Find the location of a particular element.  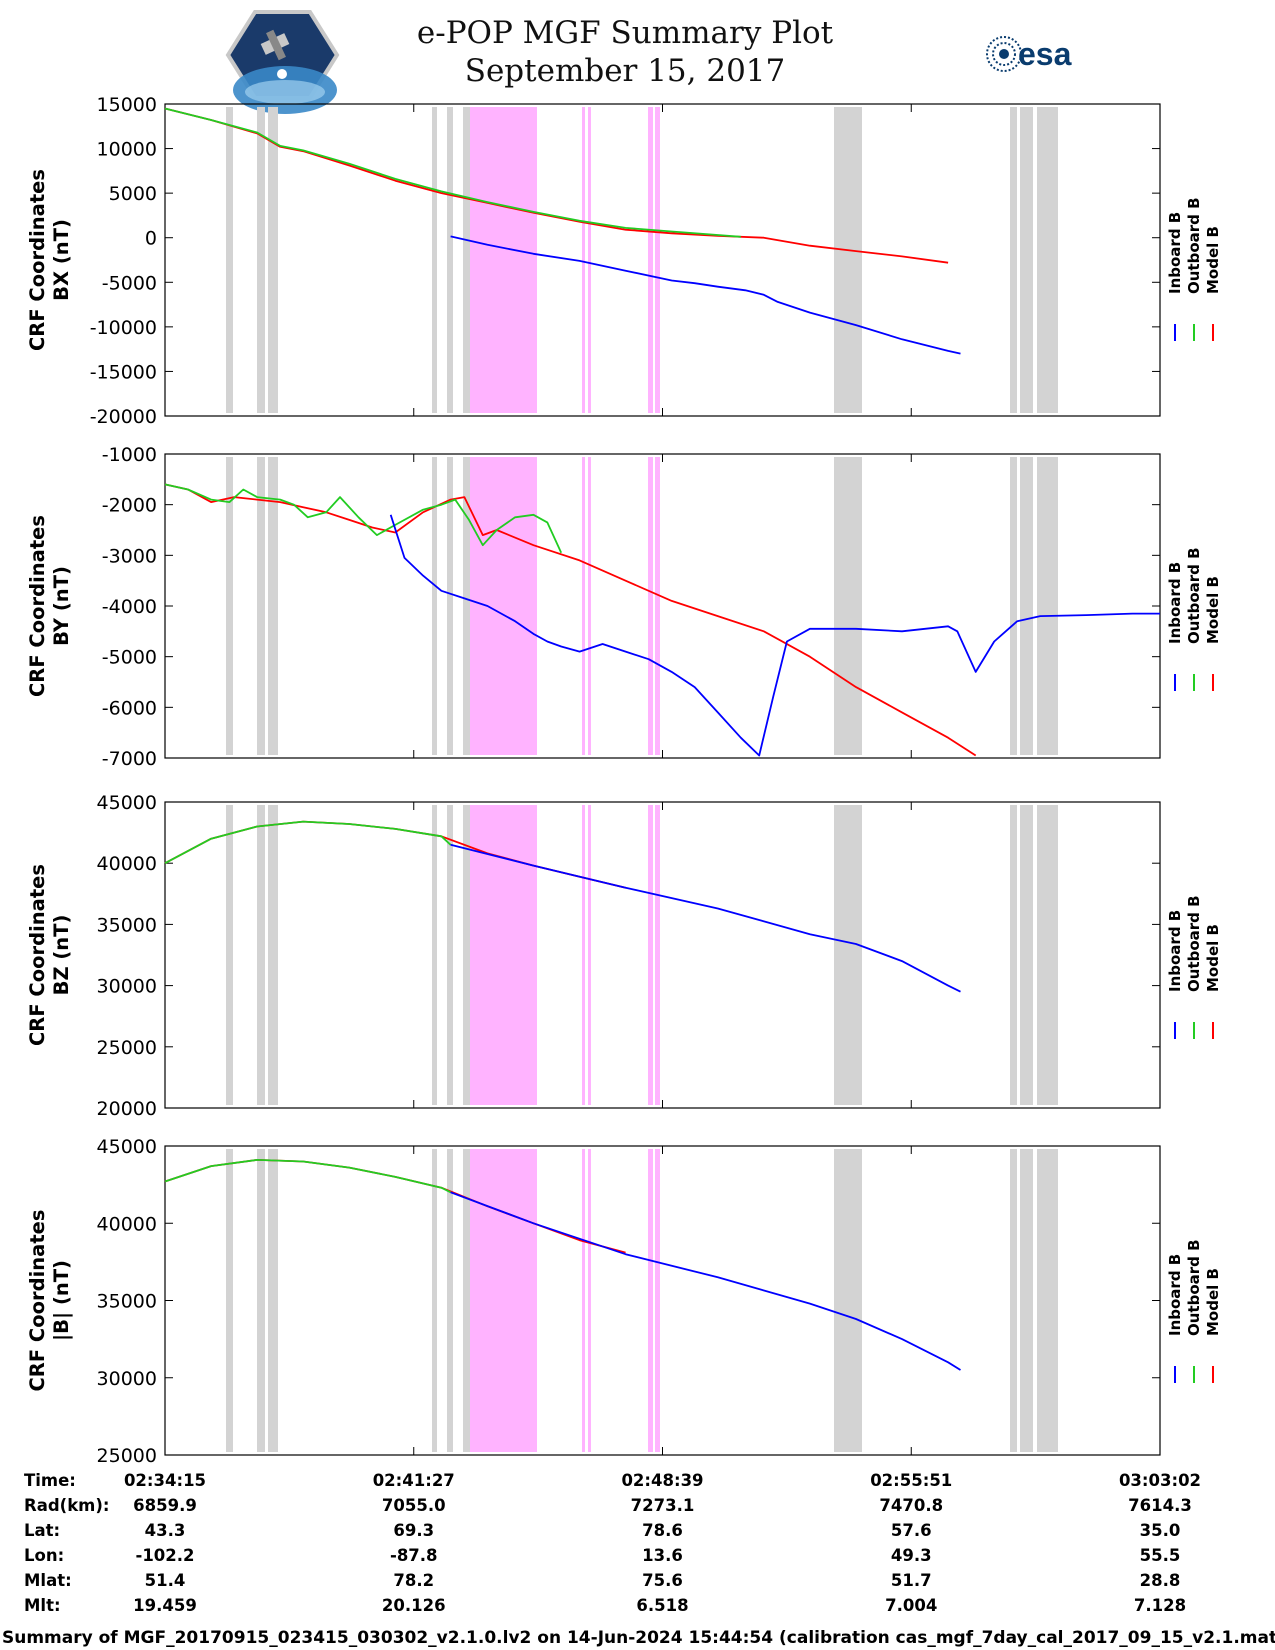

ephemeris-cell: 78.2 is located at coordinates (413, 1580).